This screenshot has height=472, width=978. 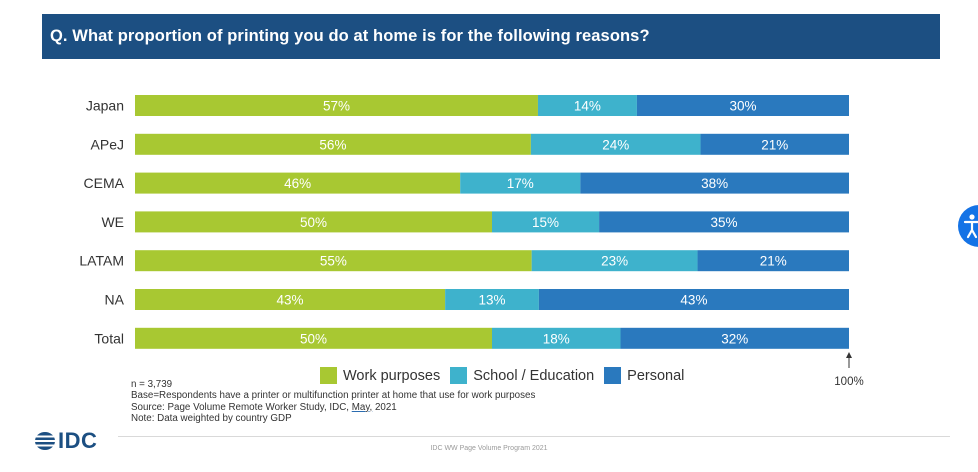 I want to click on legend-swatch-personal, so click(x=613, y=375).